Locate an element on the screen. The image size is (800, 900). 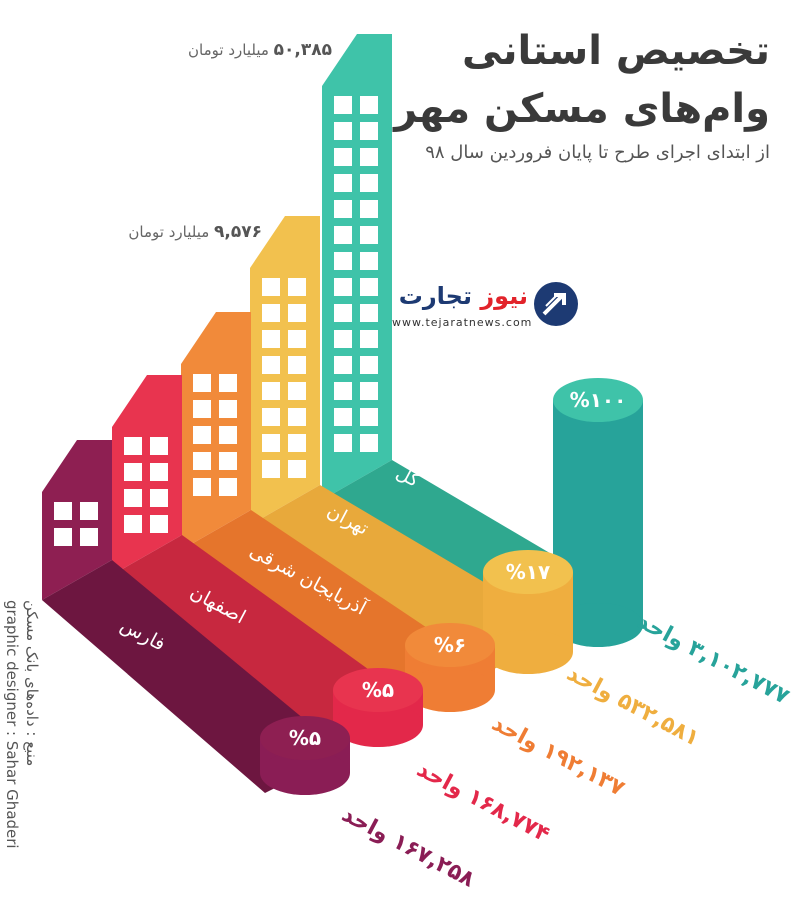
brand-logo: نیوز تجارت www.tejaratnews.com is located at coordinates (484, 309).